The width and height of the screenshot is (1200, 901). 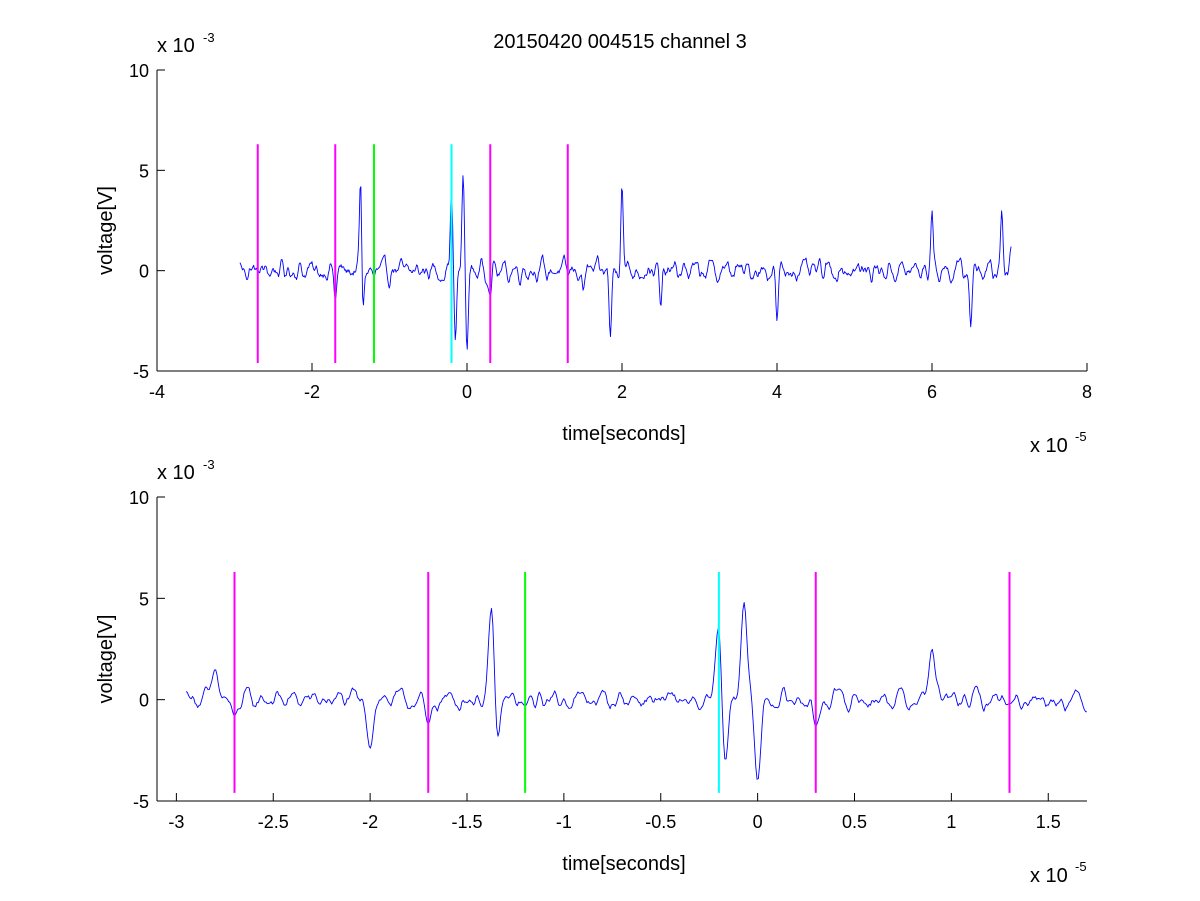 What do you see at coordinates (1048, 822) in the screenshot?
I see `x-tick-label: 1.5` at bounding box center [1048, 822].